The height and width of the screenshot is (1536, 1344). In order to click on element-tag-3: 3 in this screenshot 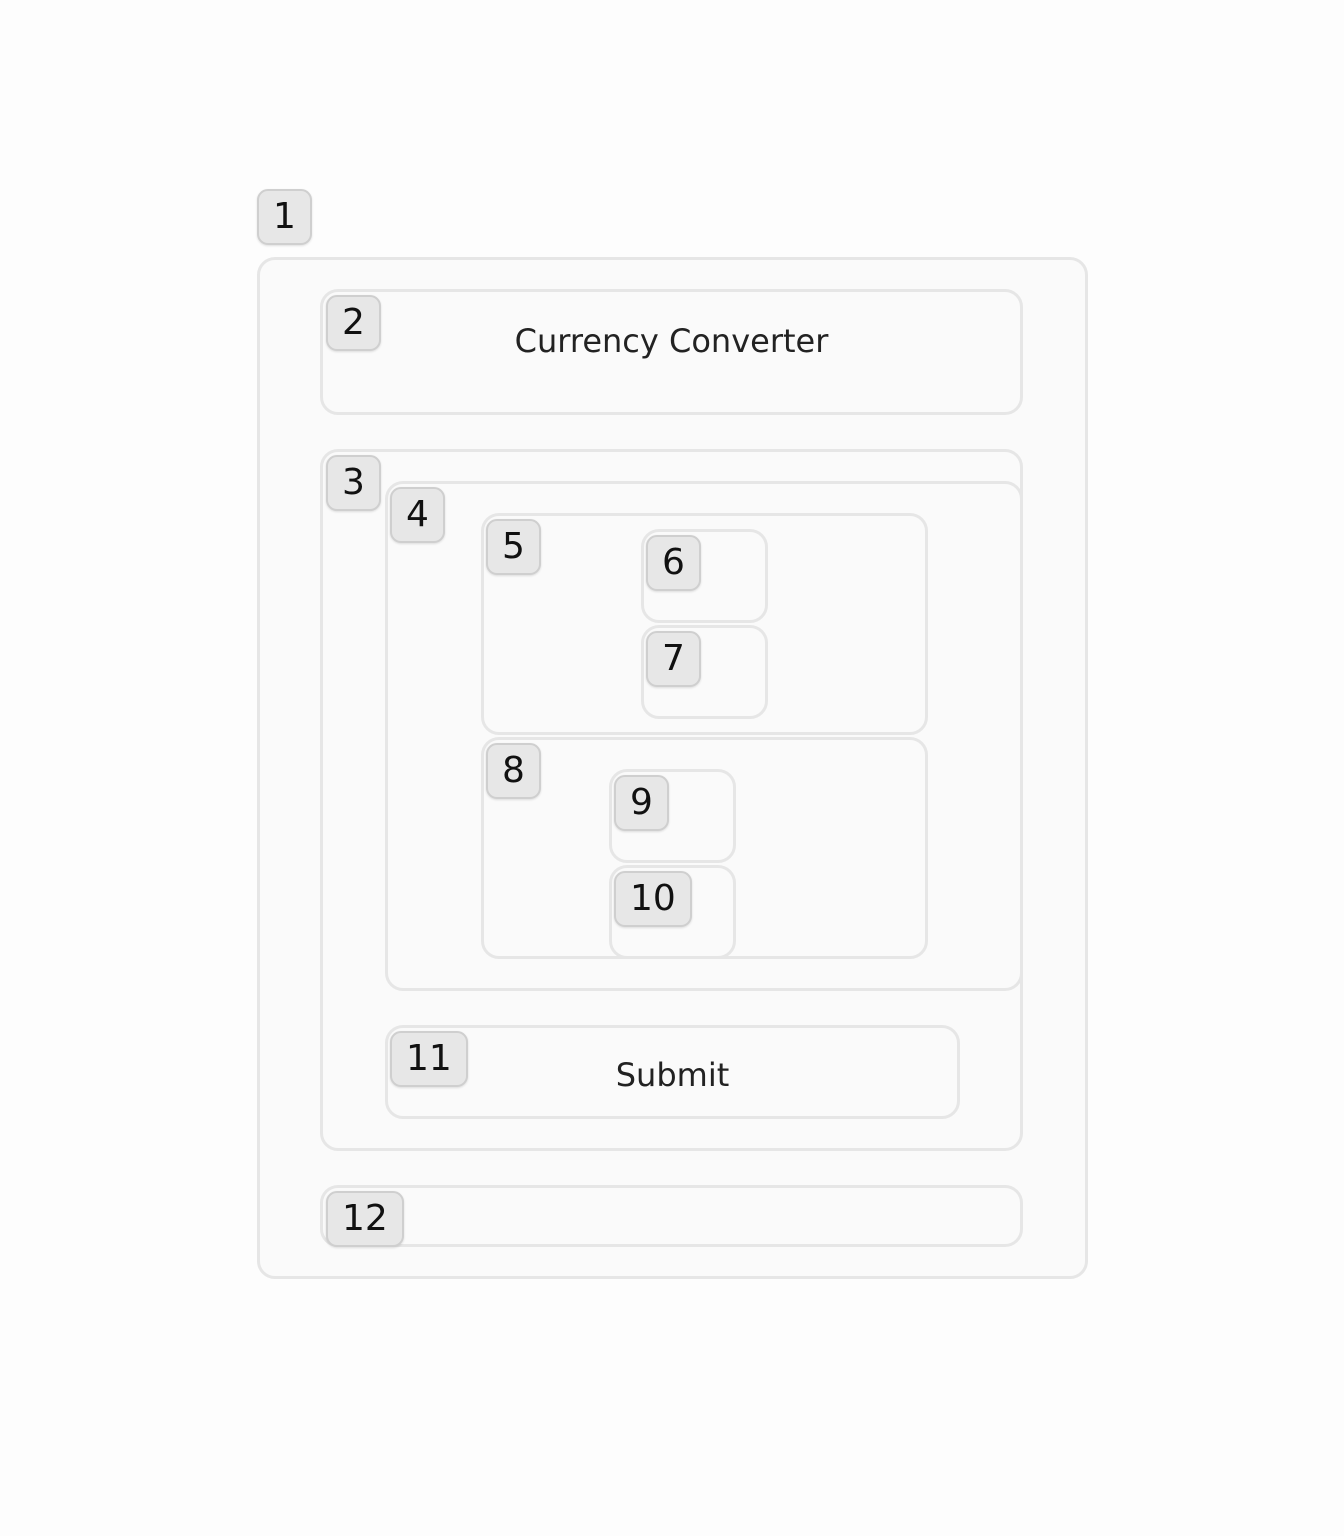, I will do `click(353, 483)`.